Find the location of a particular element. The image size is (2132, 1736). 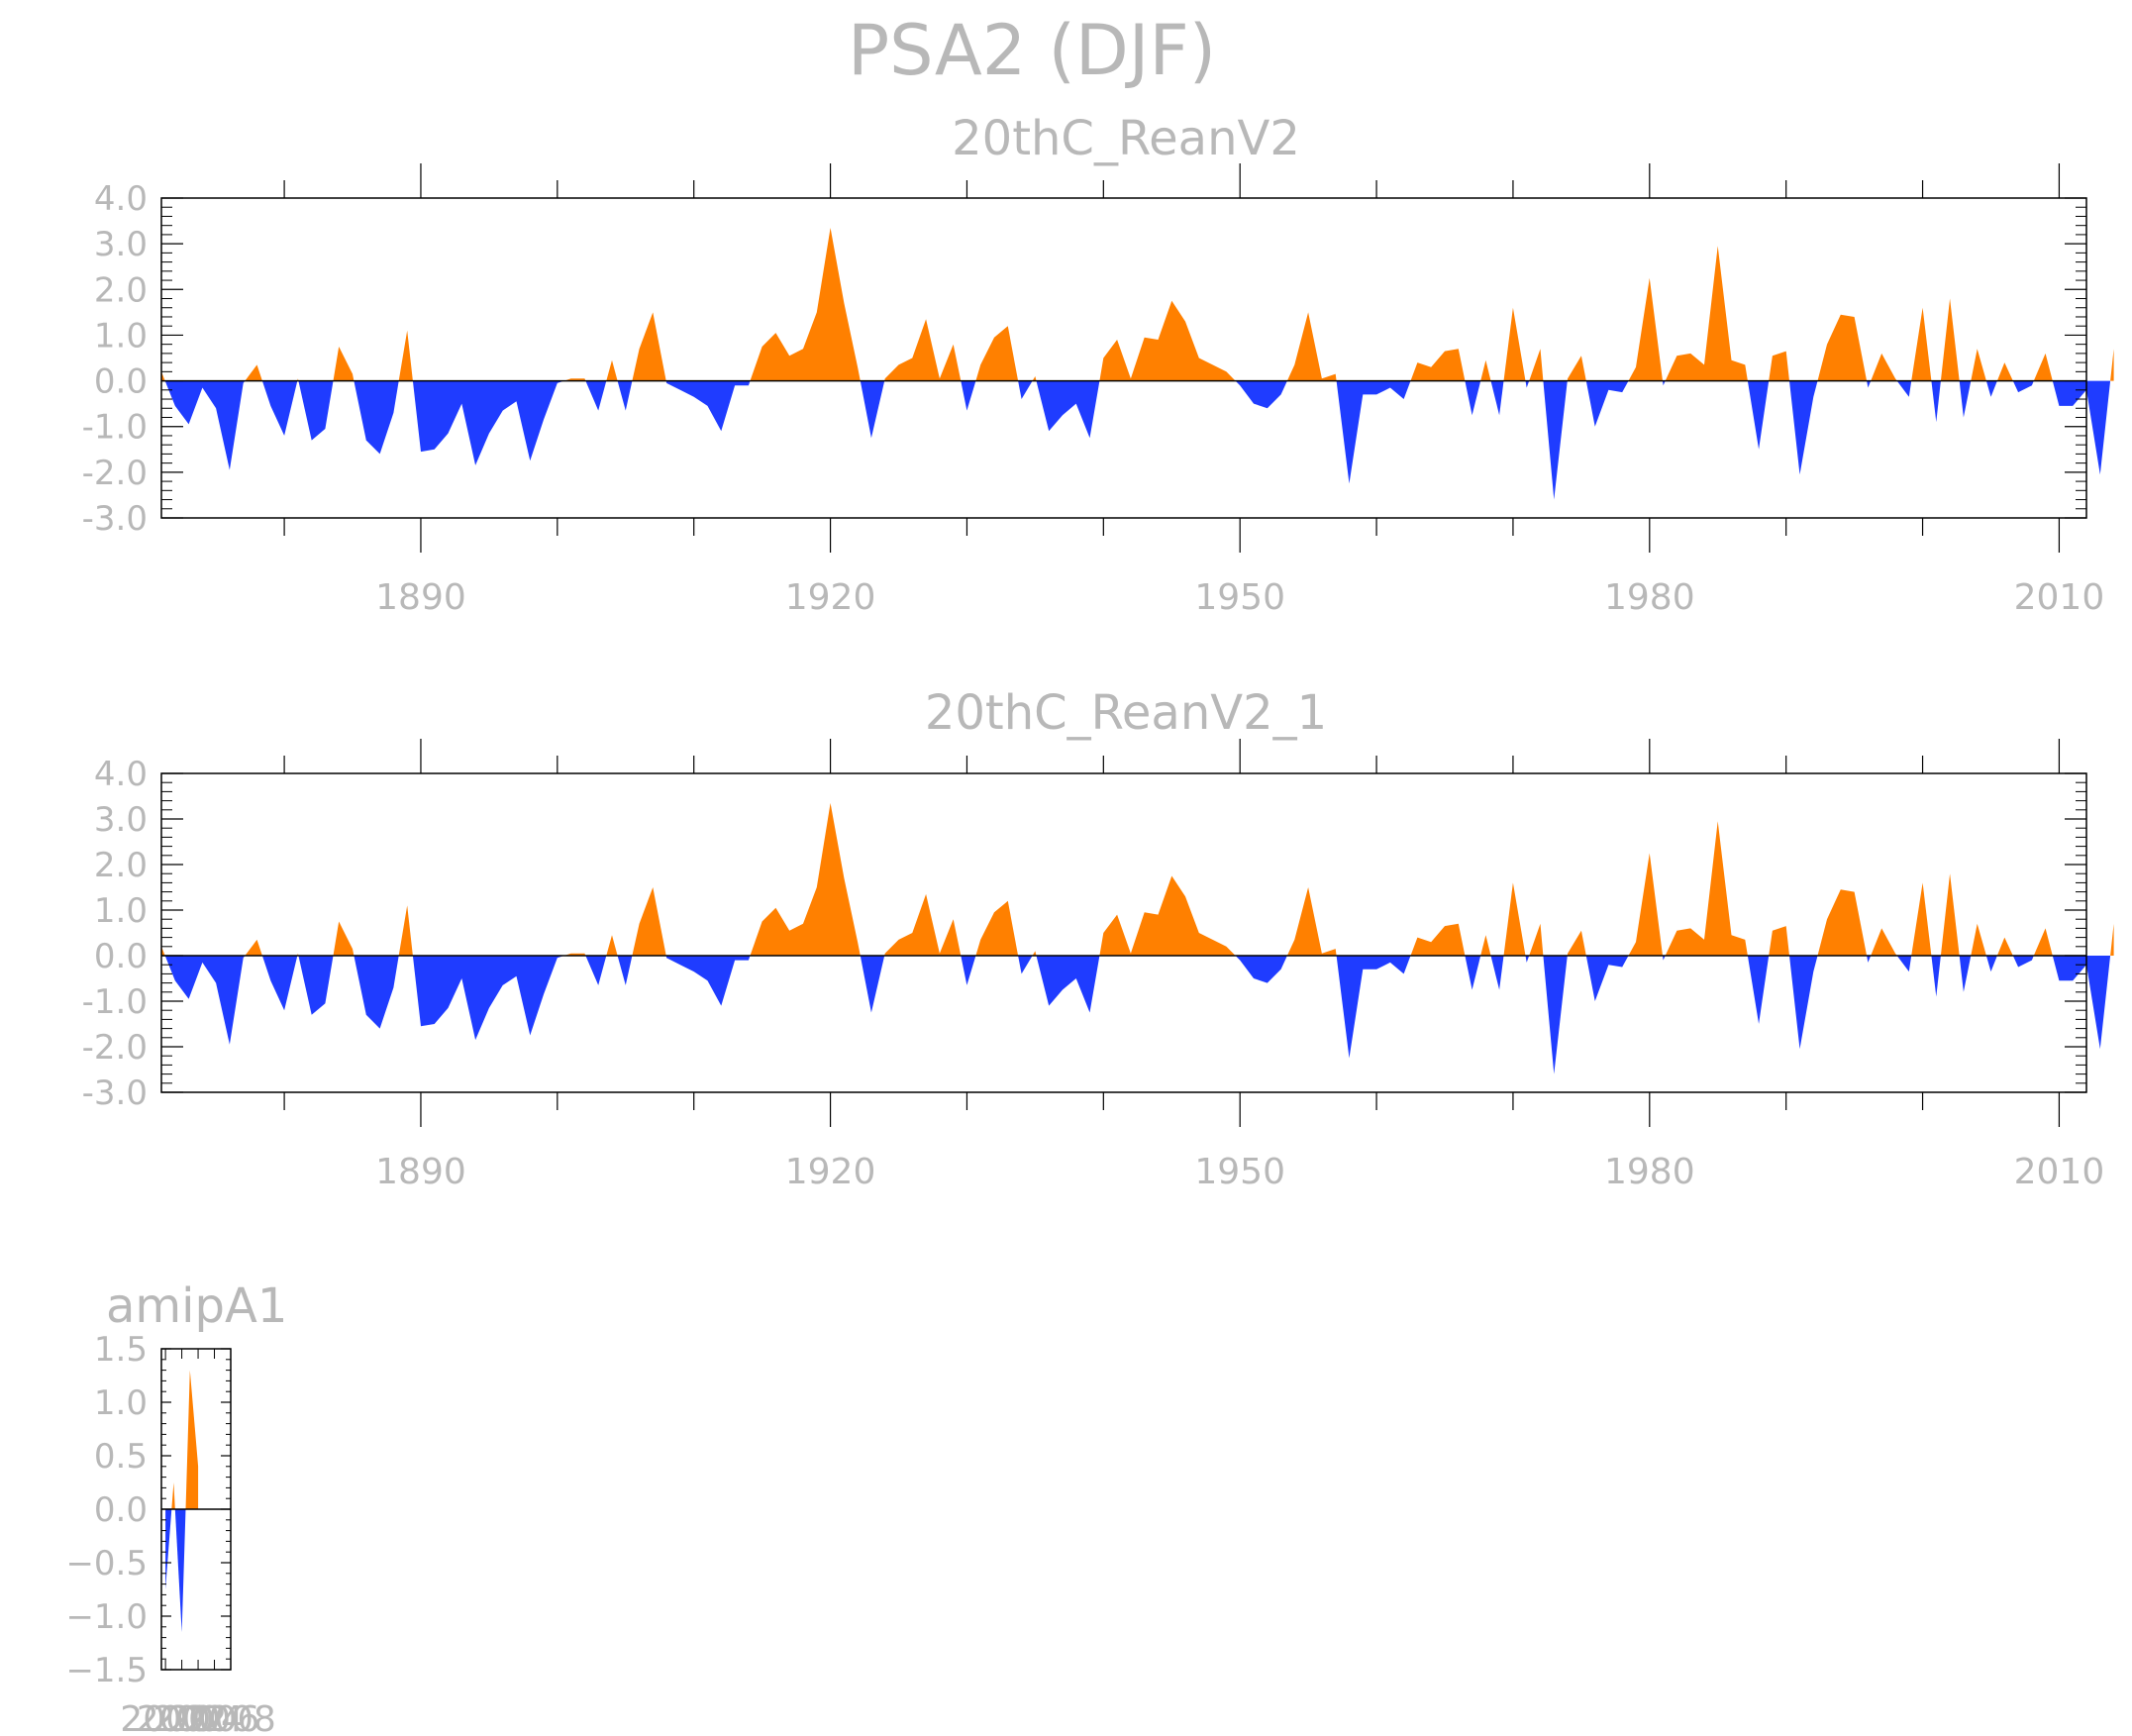

y-axis: −1.5 −1.0 −0.5 0.0 0.5 1.0 1.5 is located at coordinates (148, 1510).